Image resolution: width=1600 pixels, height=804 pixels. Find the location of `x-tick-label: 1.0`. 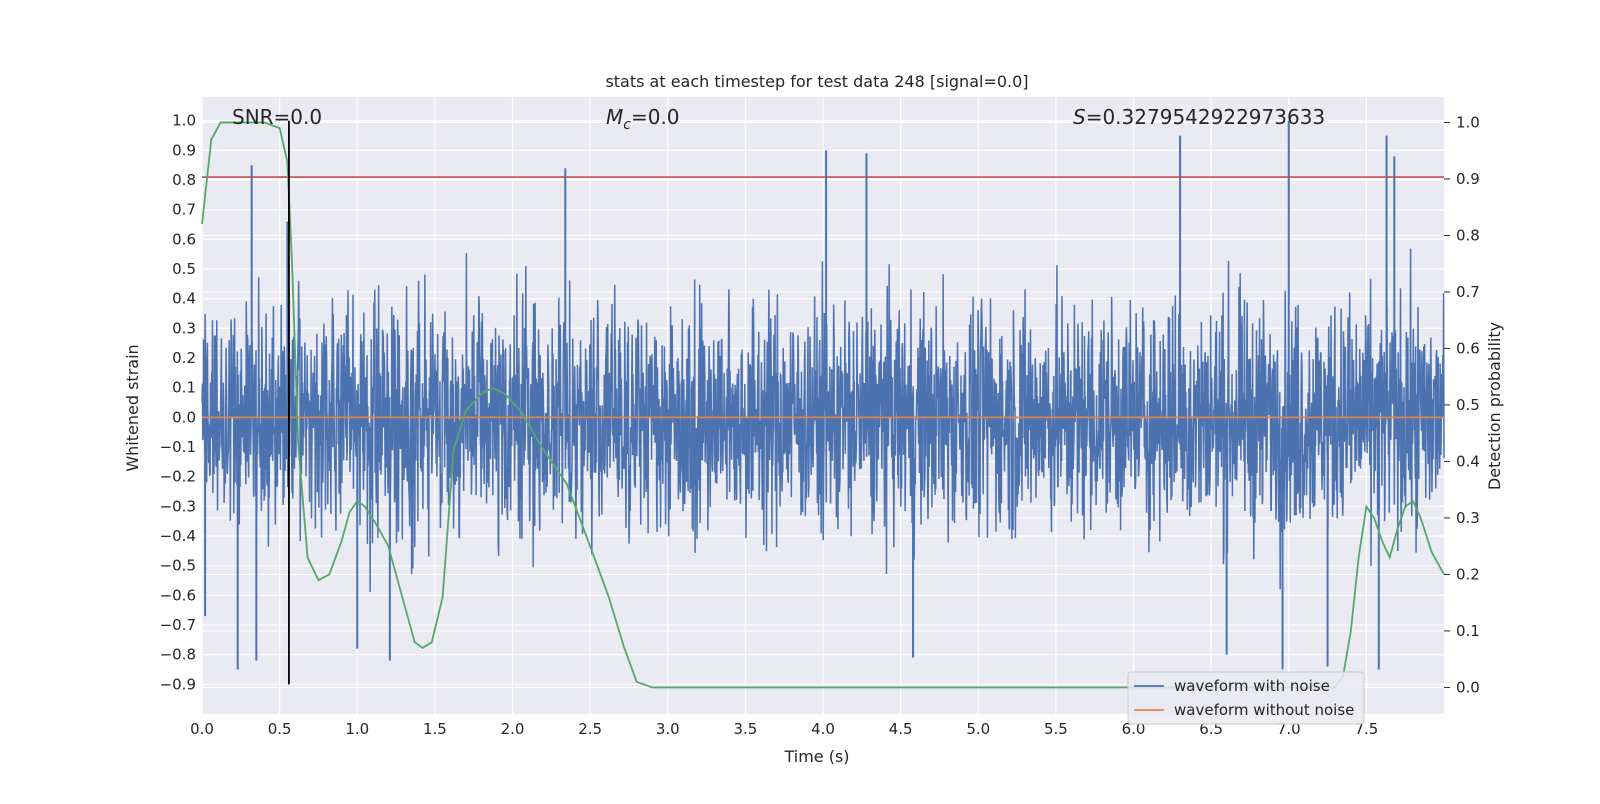

x-tick-label: 1.0 is located at coordinates (357, 729).